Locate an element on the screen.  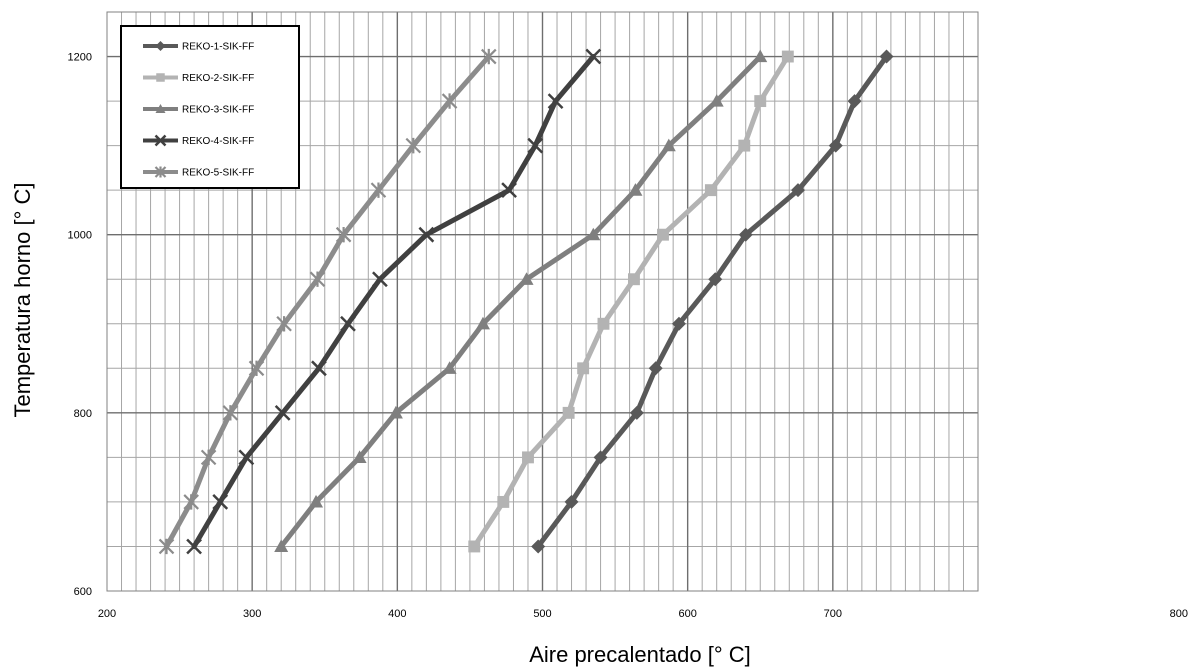
legend-label: REKO-2-SIK-FF is located at coordinates (218, 78).